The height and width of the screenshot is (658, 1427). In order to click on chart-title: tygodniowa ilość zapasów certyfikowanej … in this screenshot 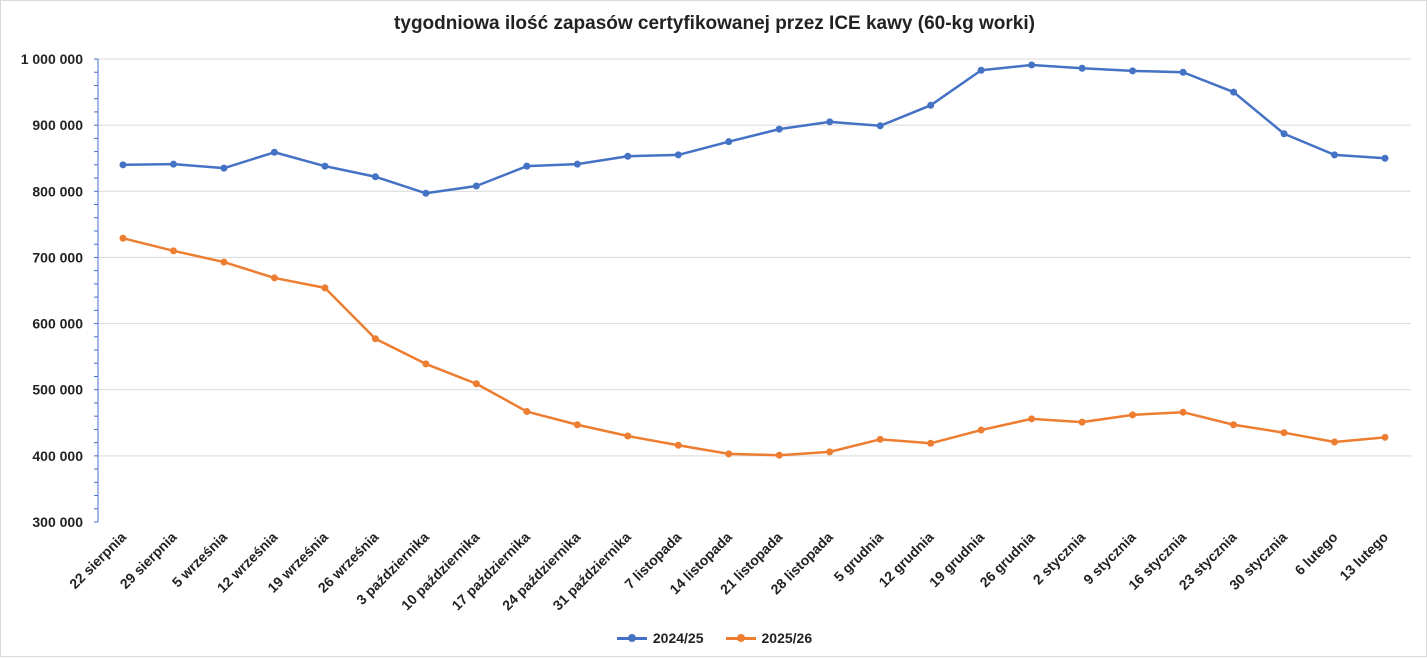, I will do `click(714, 23)`.